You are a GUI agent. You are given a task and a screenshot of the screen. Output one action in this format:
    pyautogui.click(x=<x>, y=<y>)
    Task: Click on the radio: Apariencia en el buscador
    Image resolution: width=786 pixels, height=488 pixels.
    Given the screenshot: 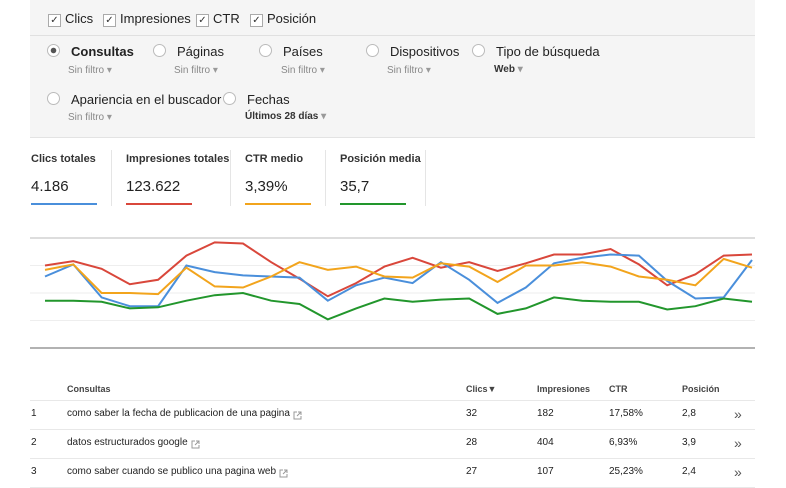 What is the action you would take?
    pyautogui.click(x=134, y=99)
    